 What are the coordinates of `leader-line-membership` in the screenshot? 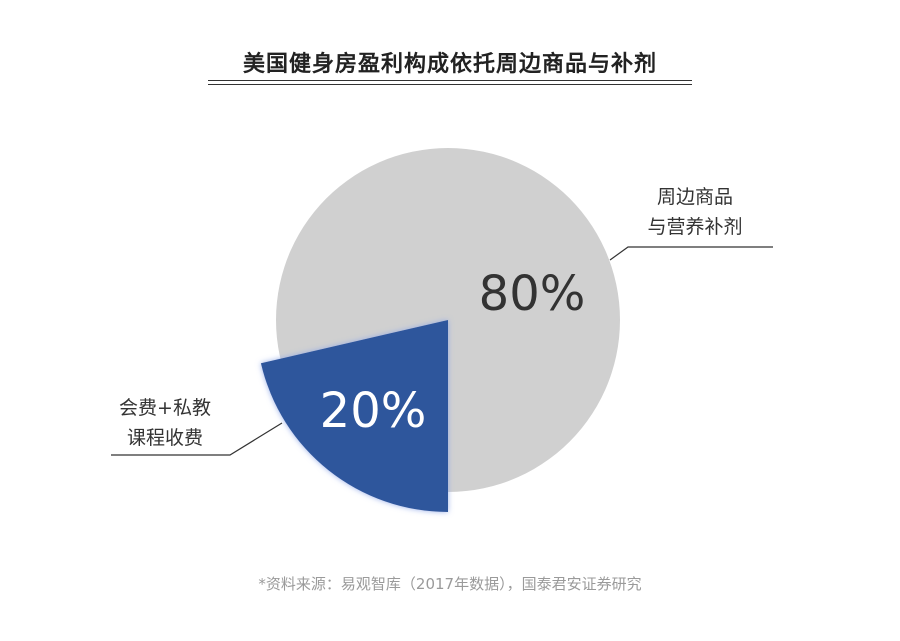 It's located at (197, 439).